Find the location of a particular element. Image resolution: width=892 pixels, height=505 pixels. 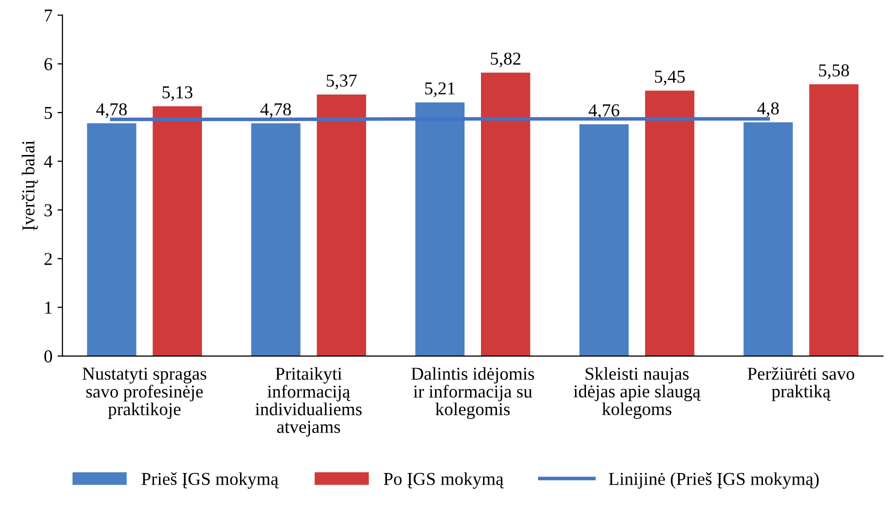

y-axis-title: Įverčių balai is located at coordinates (30, 185).